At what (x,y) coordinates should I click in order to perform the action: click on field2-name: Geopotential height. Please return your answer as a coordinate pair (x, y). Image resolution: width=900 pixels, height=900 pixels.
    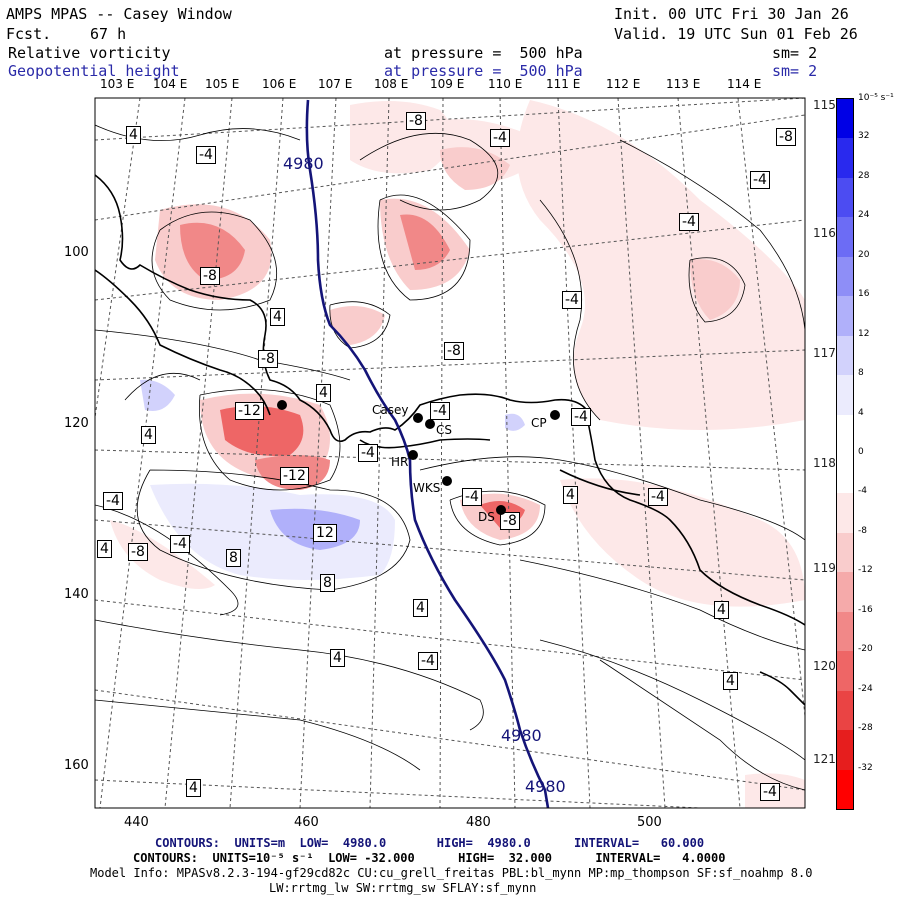
    Looking at the image, I should click on (94, 71).